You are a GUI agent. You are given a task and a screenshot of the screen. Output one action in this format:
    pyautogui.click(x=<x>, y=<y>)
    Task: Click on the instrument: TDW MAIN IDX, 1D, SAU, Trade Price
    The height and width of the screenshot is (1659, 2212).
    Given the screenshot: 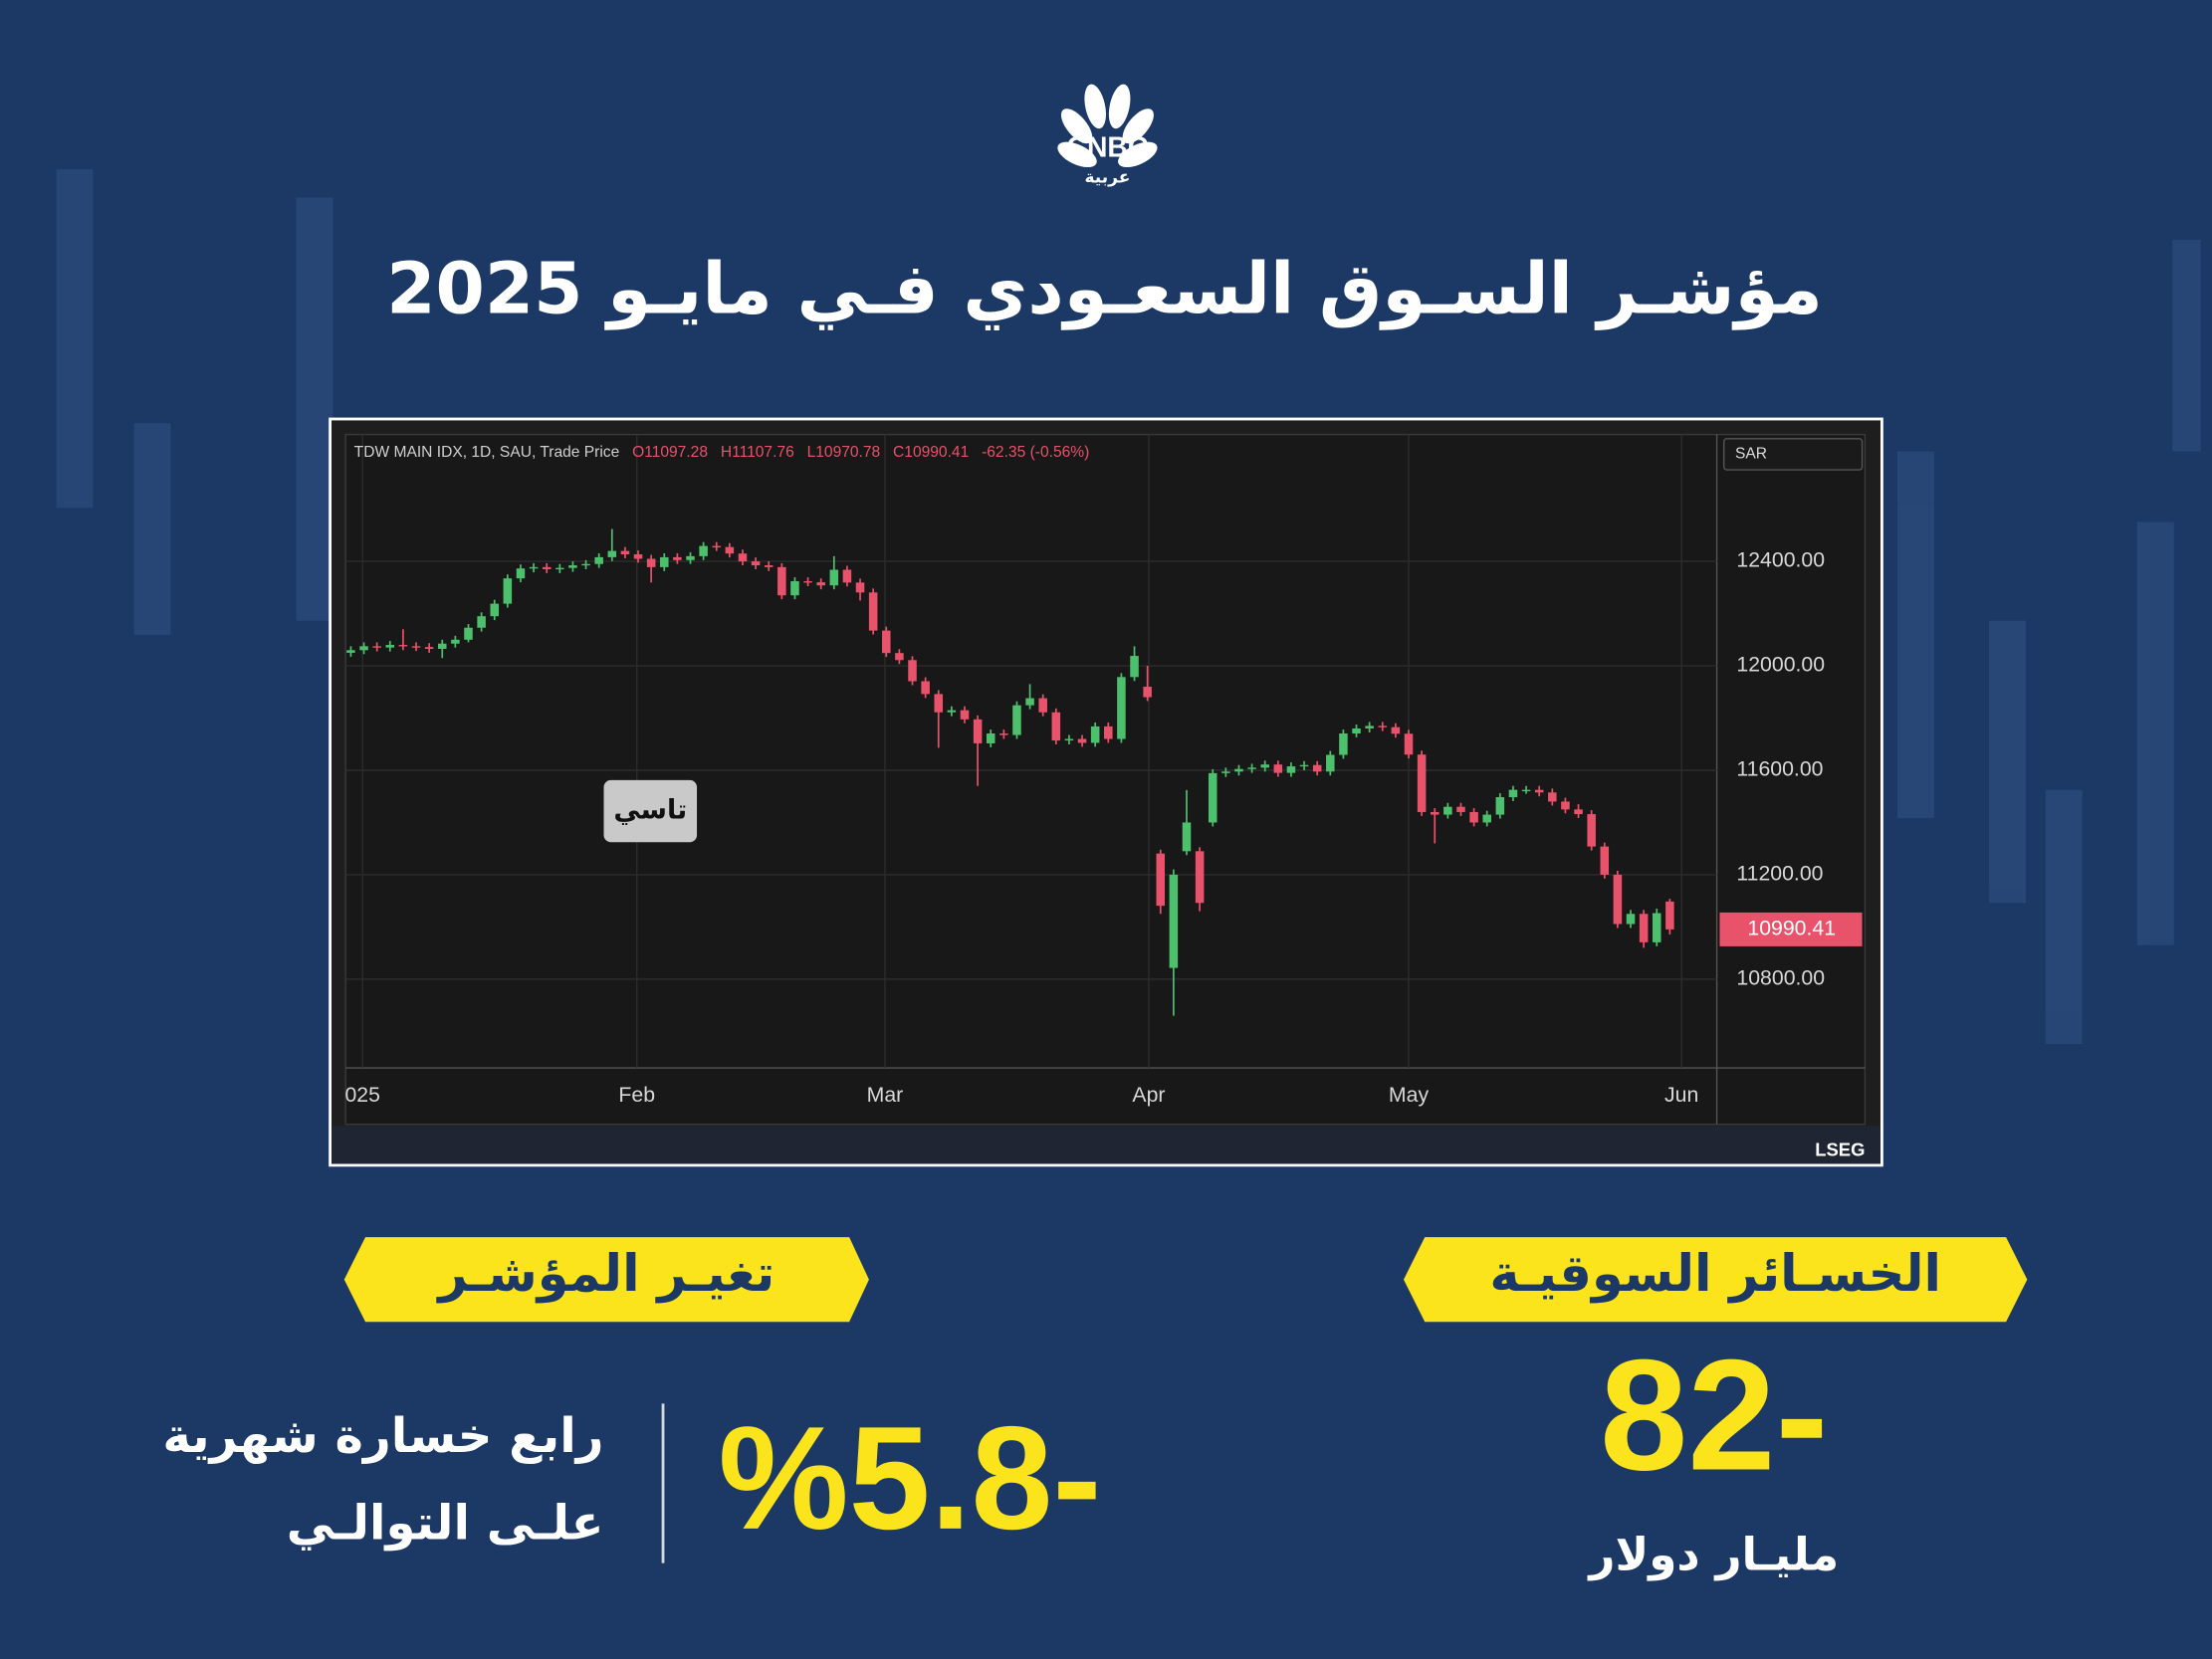 What is the action you would take?
    pyautogui.click(x=487, y=452)
    